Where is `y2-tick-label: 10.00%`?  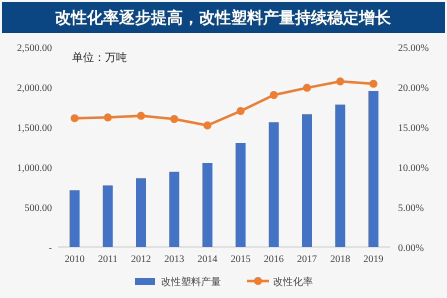 y2-tick-label: 10.00% is located at coordinates (413, 168).